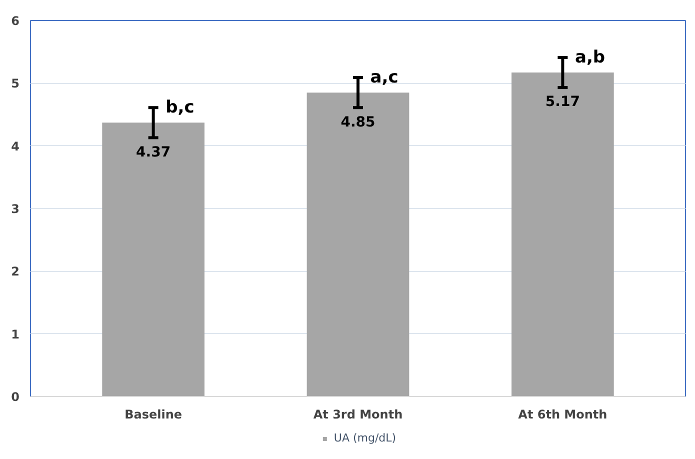  Describe the element at coordinates (15, 21) in the screenshot. I see `y-tick-label: 6` at that location.